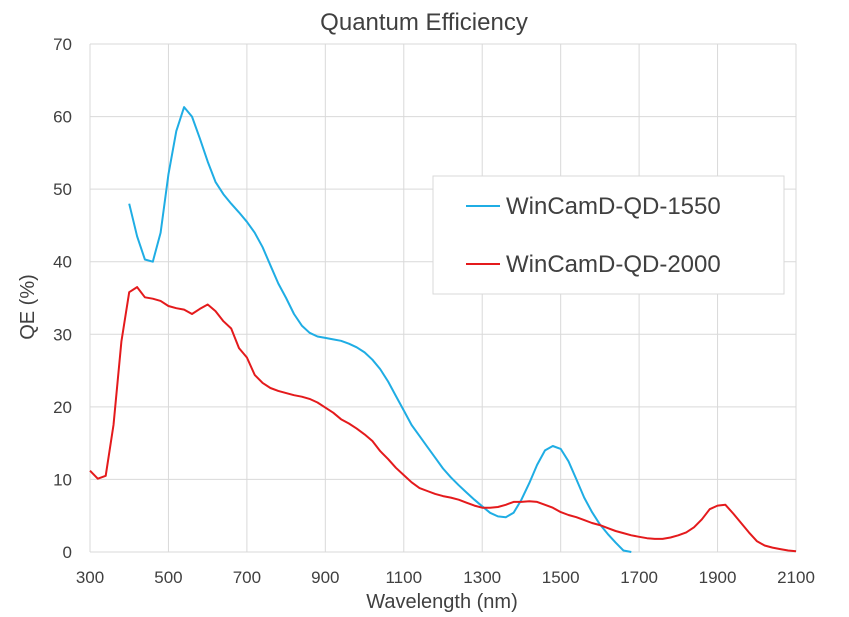 This screenshot has width=849, height=617. Describe the element at coordinates (62, 189) in the screenshot. I see `y-tick-label: 50` at that location.